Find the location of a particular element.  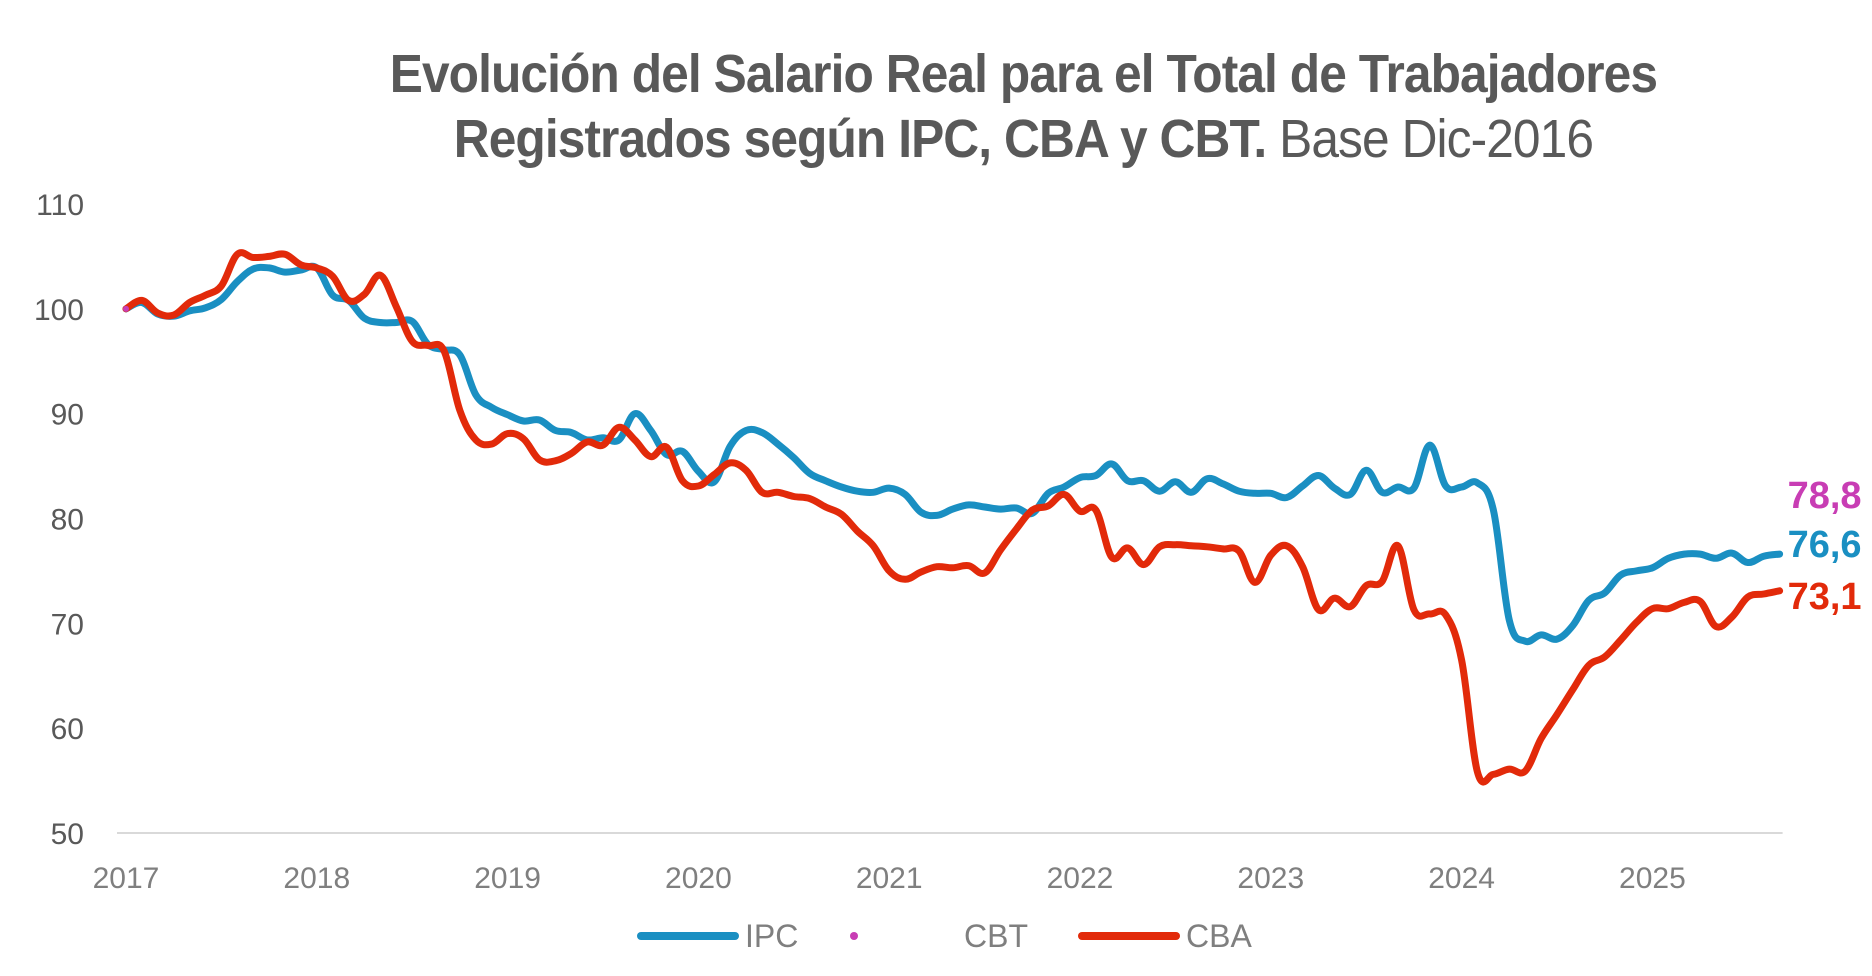

legend-item-cbt: CBT is located at coordinates (939, 936).